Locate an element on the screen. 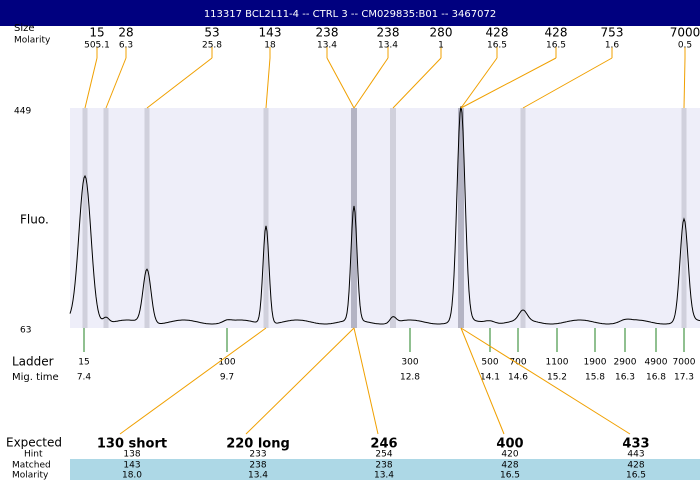 This screenshot has width=700, height=480. peak-molarity: 25.8 is located at coordinates (212, 46).